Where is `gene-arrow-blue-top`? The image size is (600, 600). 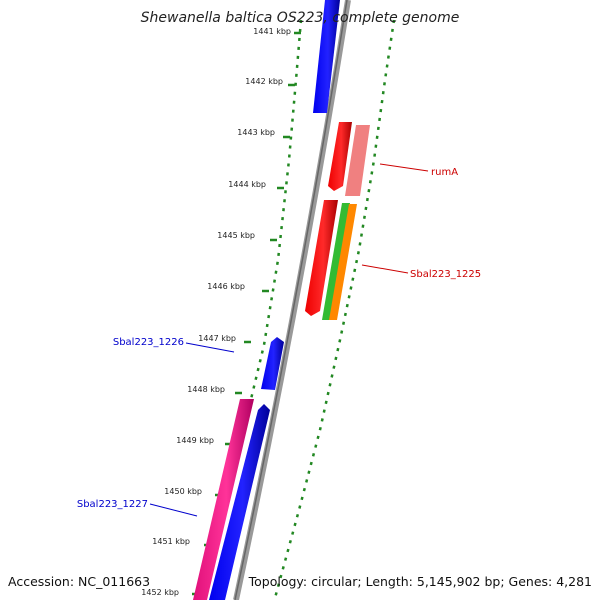
gene-arrow-blue-top is located at coordinates (326, 56).